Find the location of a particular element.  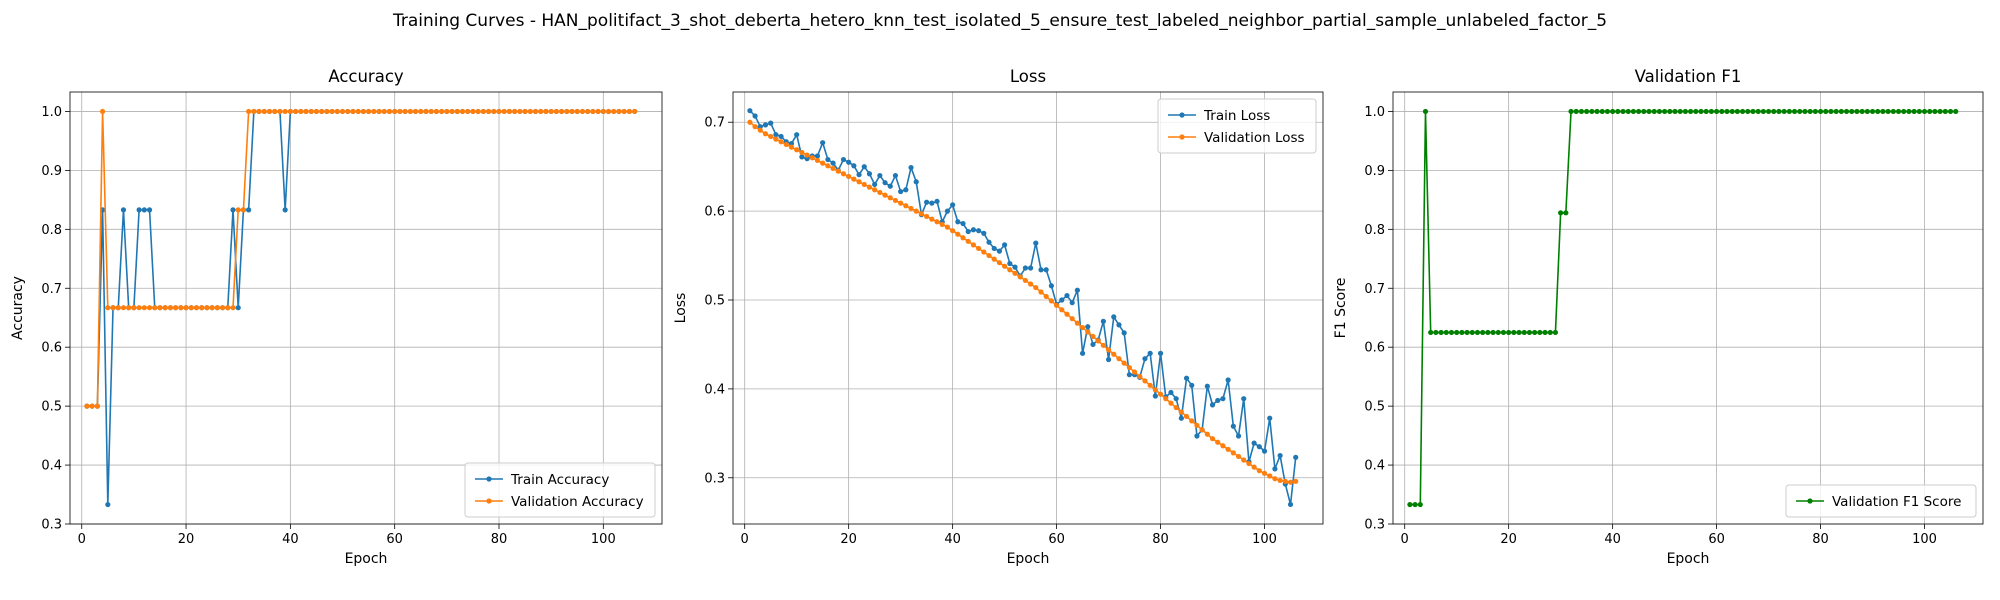

y-tick-label: 0.3 is located at coordinates (714, 478).